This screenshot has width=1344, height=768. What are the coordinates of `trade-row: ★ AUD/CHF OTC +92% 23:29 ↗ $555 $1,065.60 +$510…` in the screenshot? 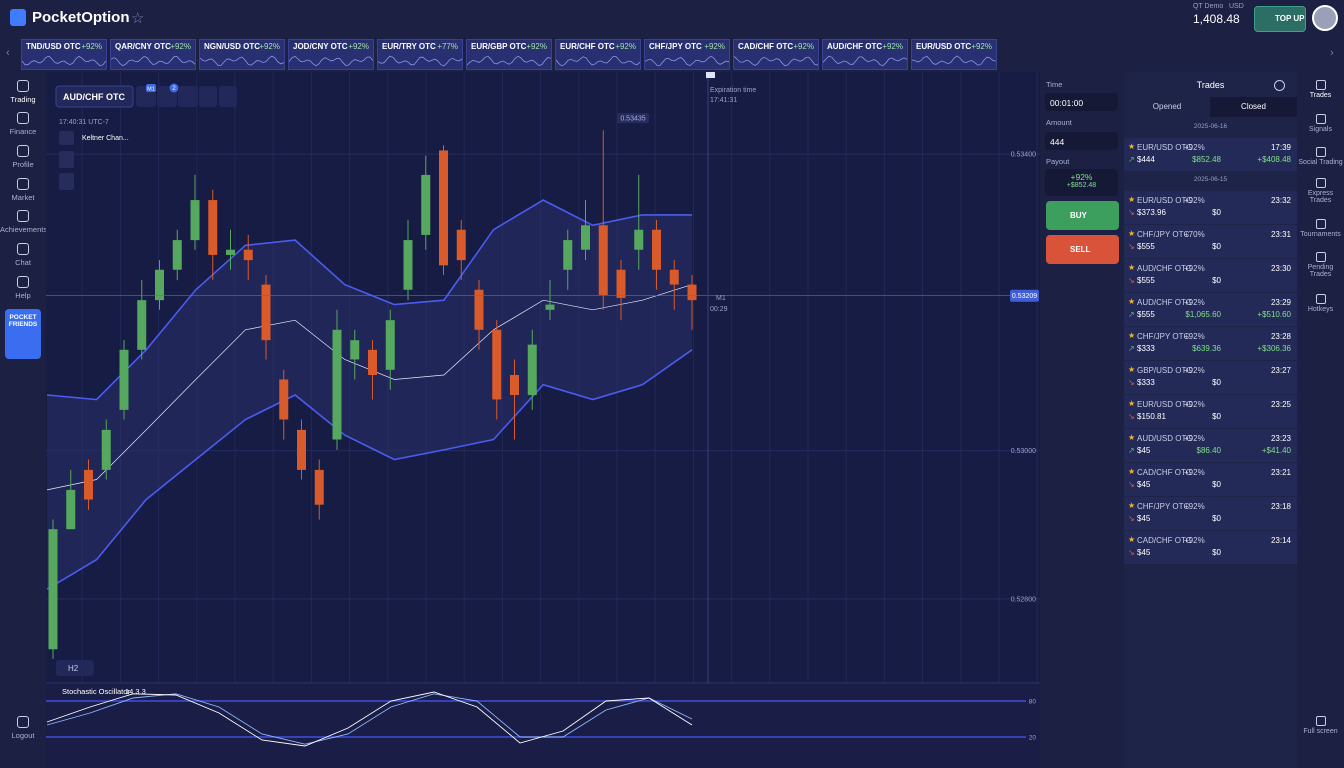 It's located at (1210, 309).